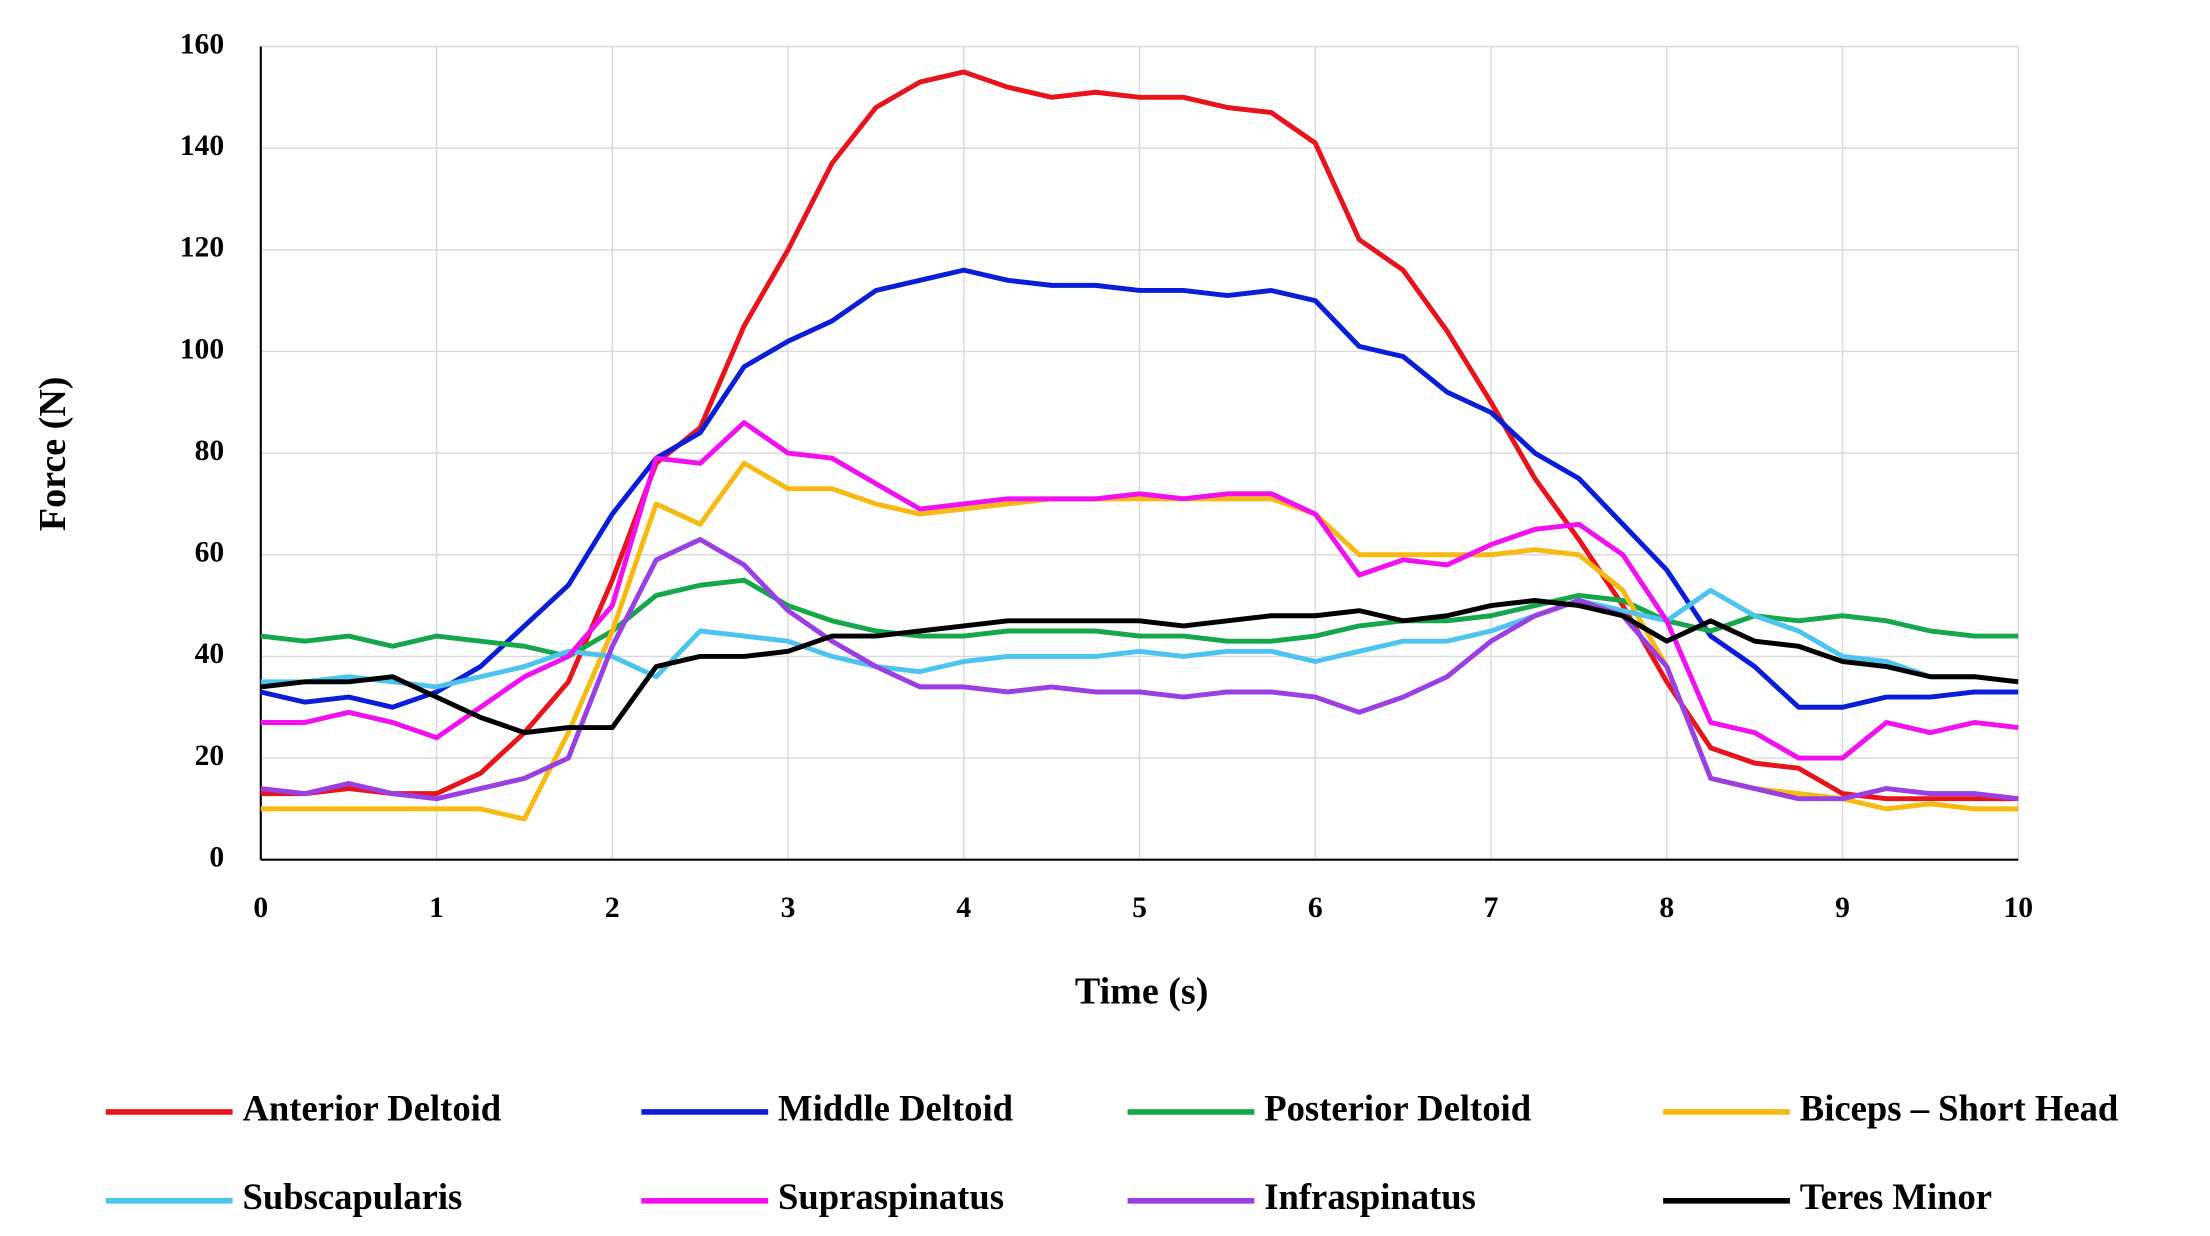 The image size is (2210, 1236). Describe the element at coordinates (260, 908) in the screenshot. I see `x-tick-label: 0` at that location.